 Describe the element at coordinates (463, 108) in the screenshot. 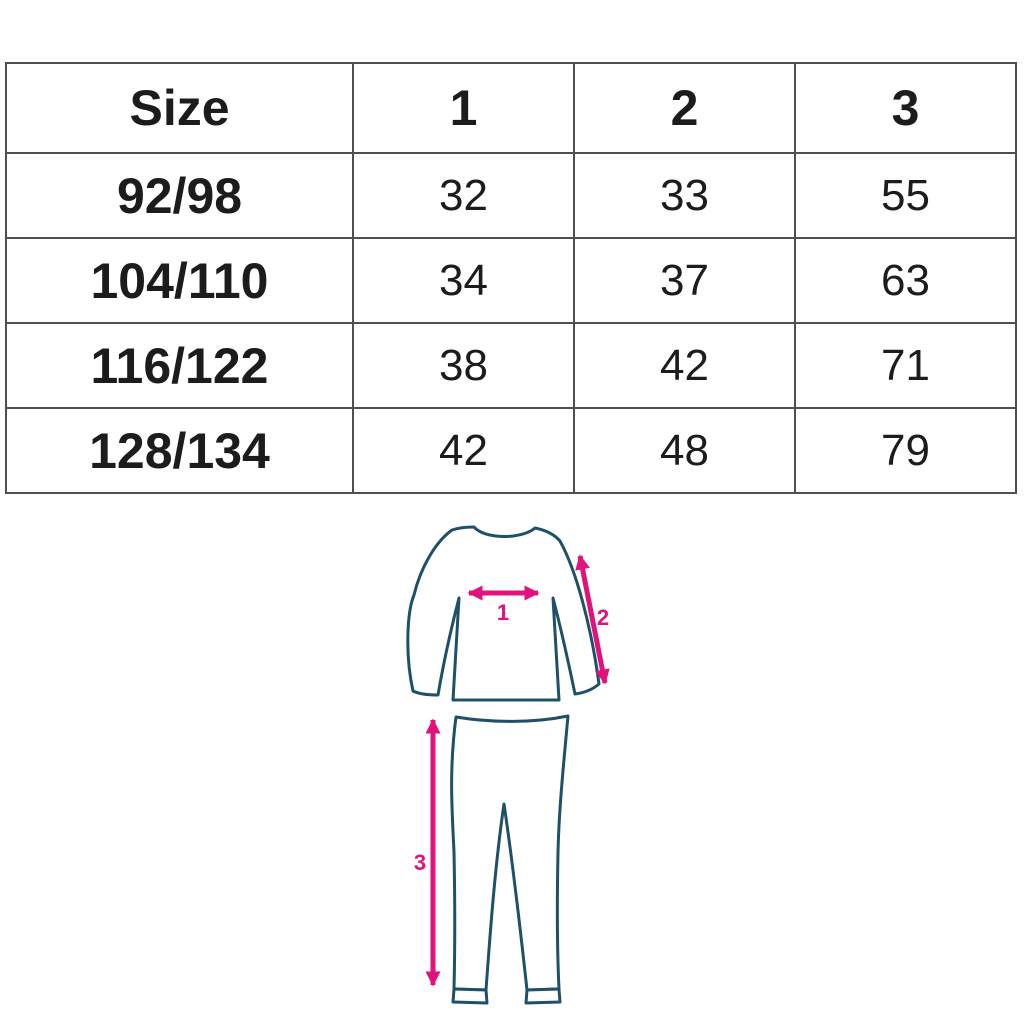

I see `col-header-measure-1: 1` at that location.